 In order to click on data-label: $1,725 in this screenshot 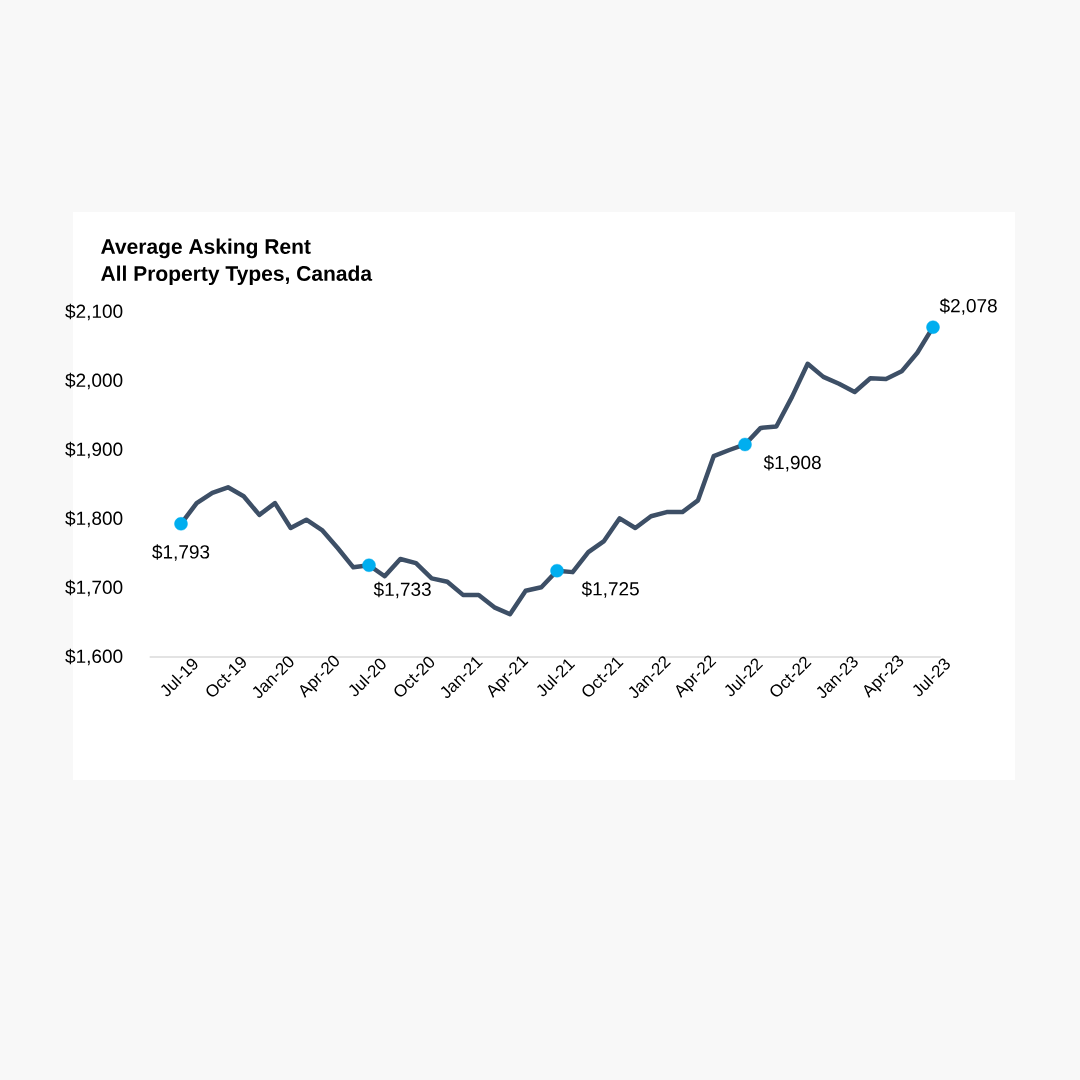, I will do `click(610, 589)`.